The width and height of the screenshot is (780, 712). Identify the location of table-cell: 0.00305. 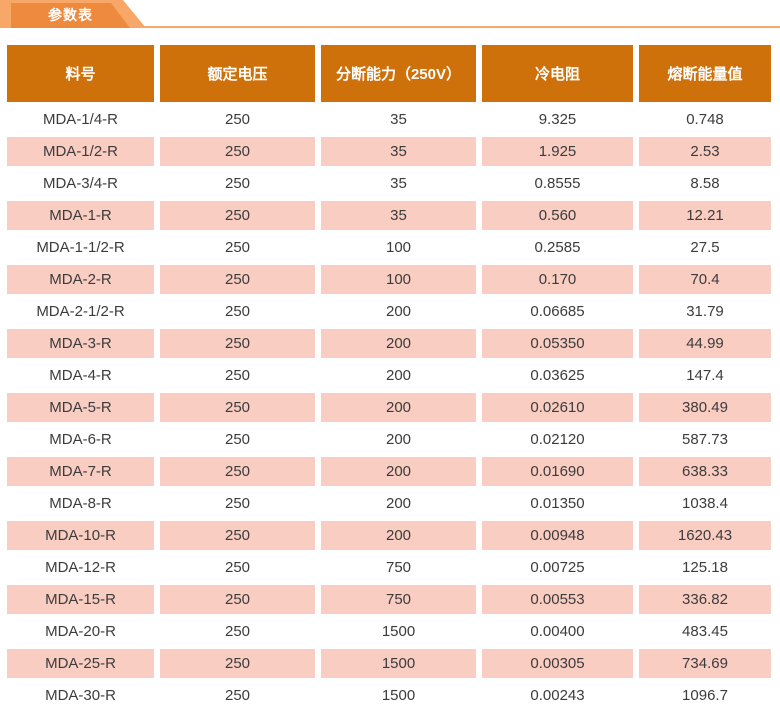
(557, 663).